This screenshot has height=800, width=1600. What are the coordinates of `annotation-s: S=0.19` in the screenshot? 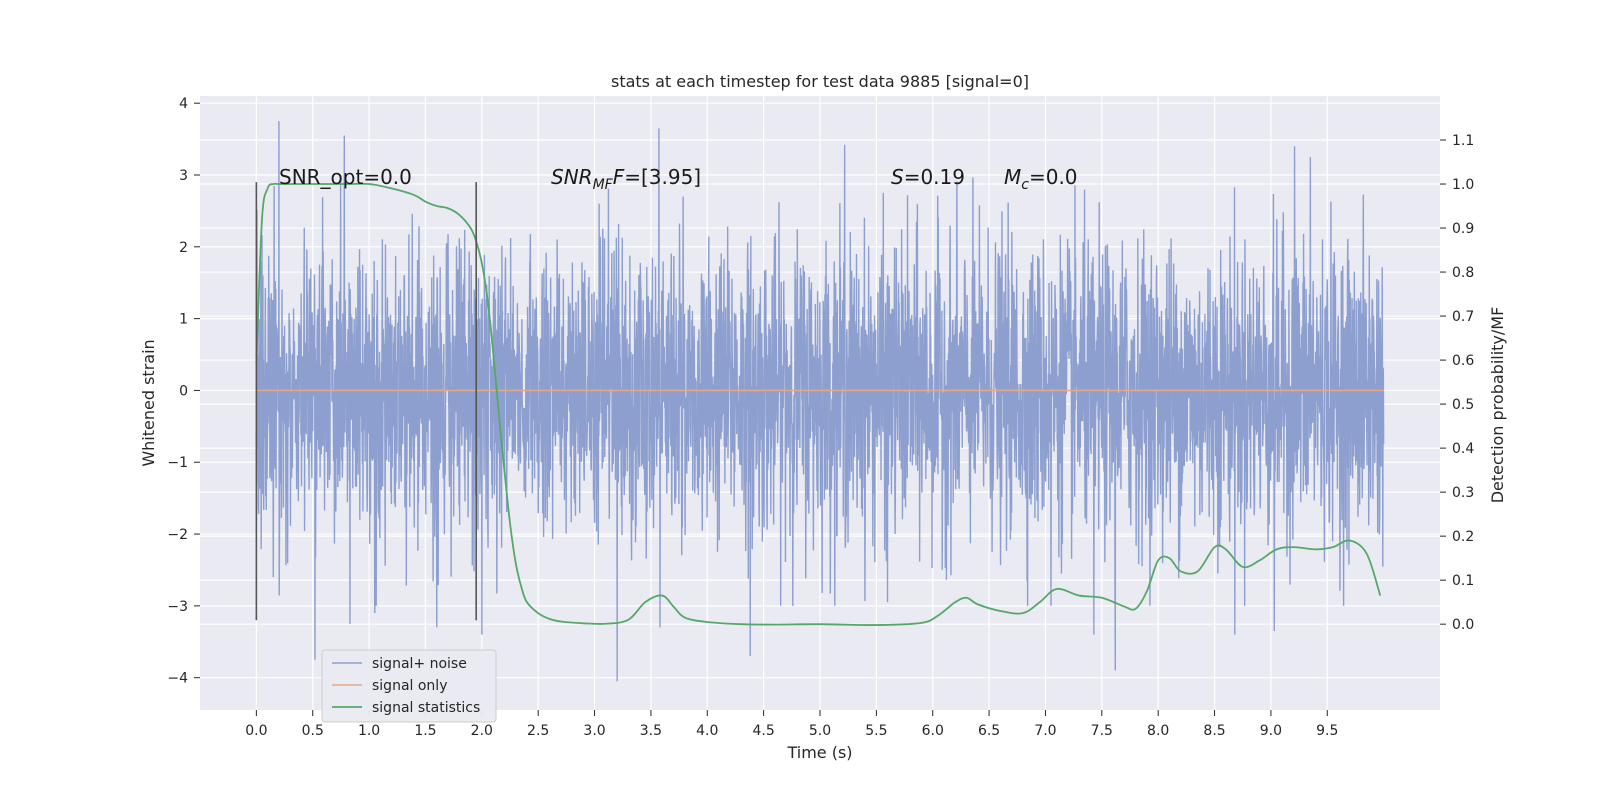 It's located at (928, 177).